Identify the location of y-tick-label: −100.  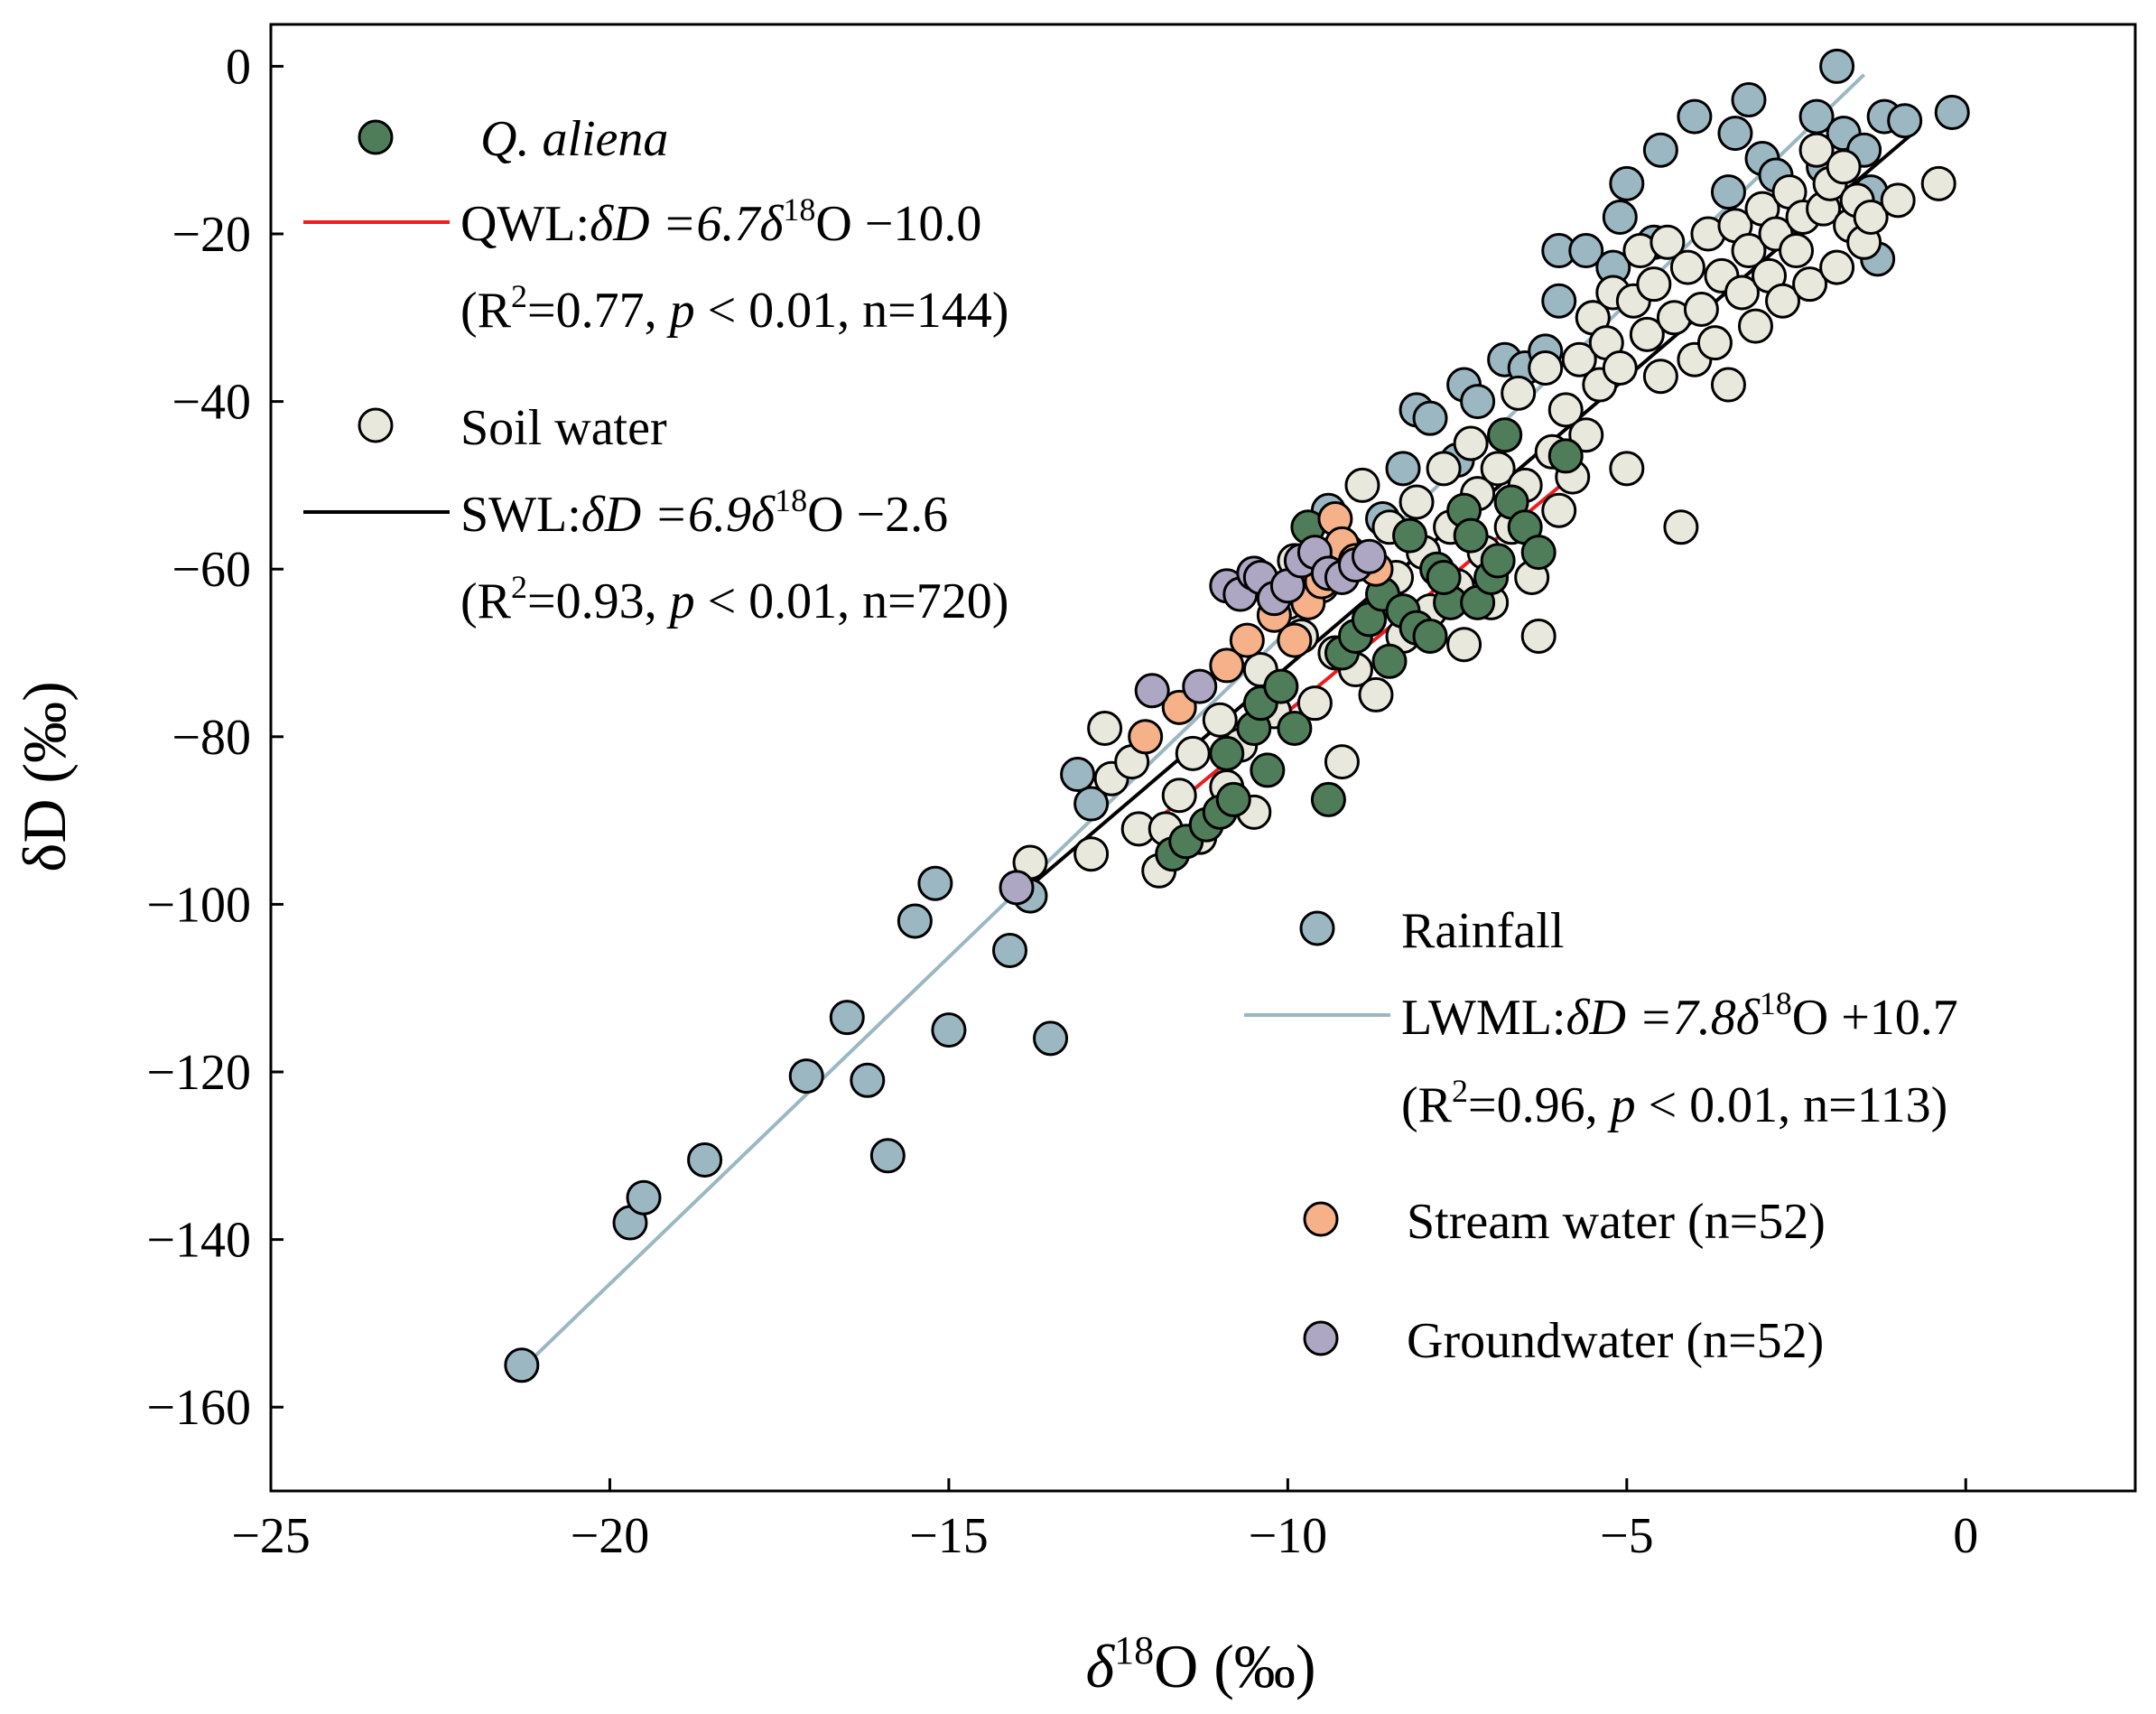
(198, 905).